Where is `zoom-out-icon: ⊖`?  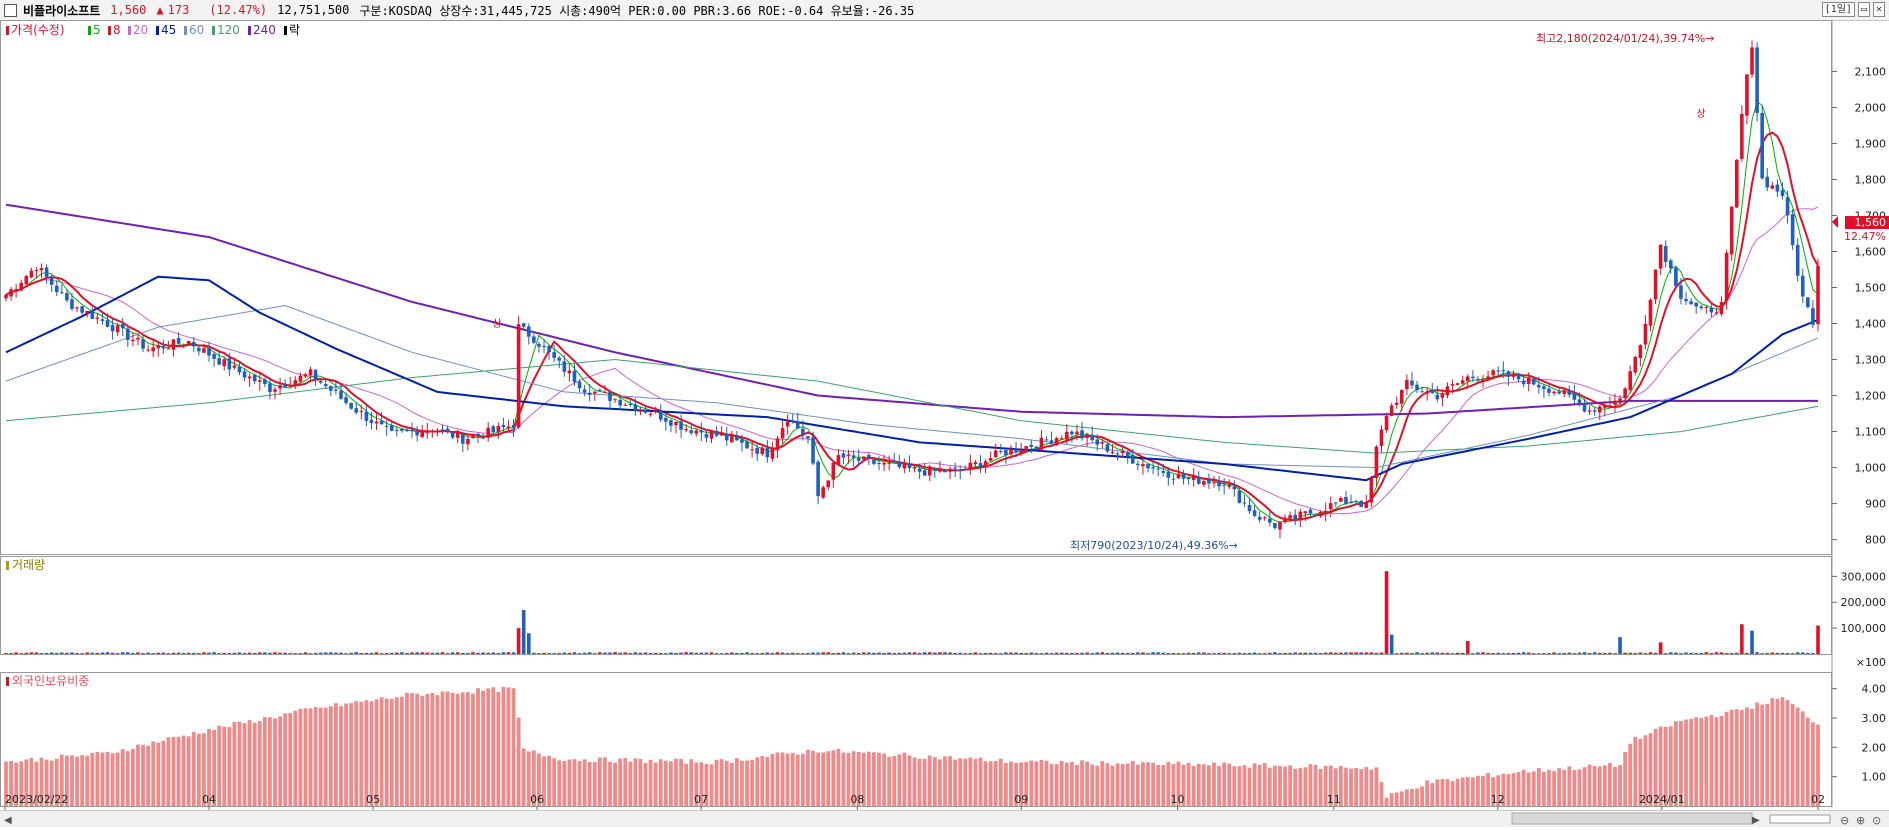
zoom-out-icon: ⊖ is located at coordinates (1844, 820).